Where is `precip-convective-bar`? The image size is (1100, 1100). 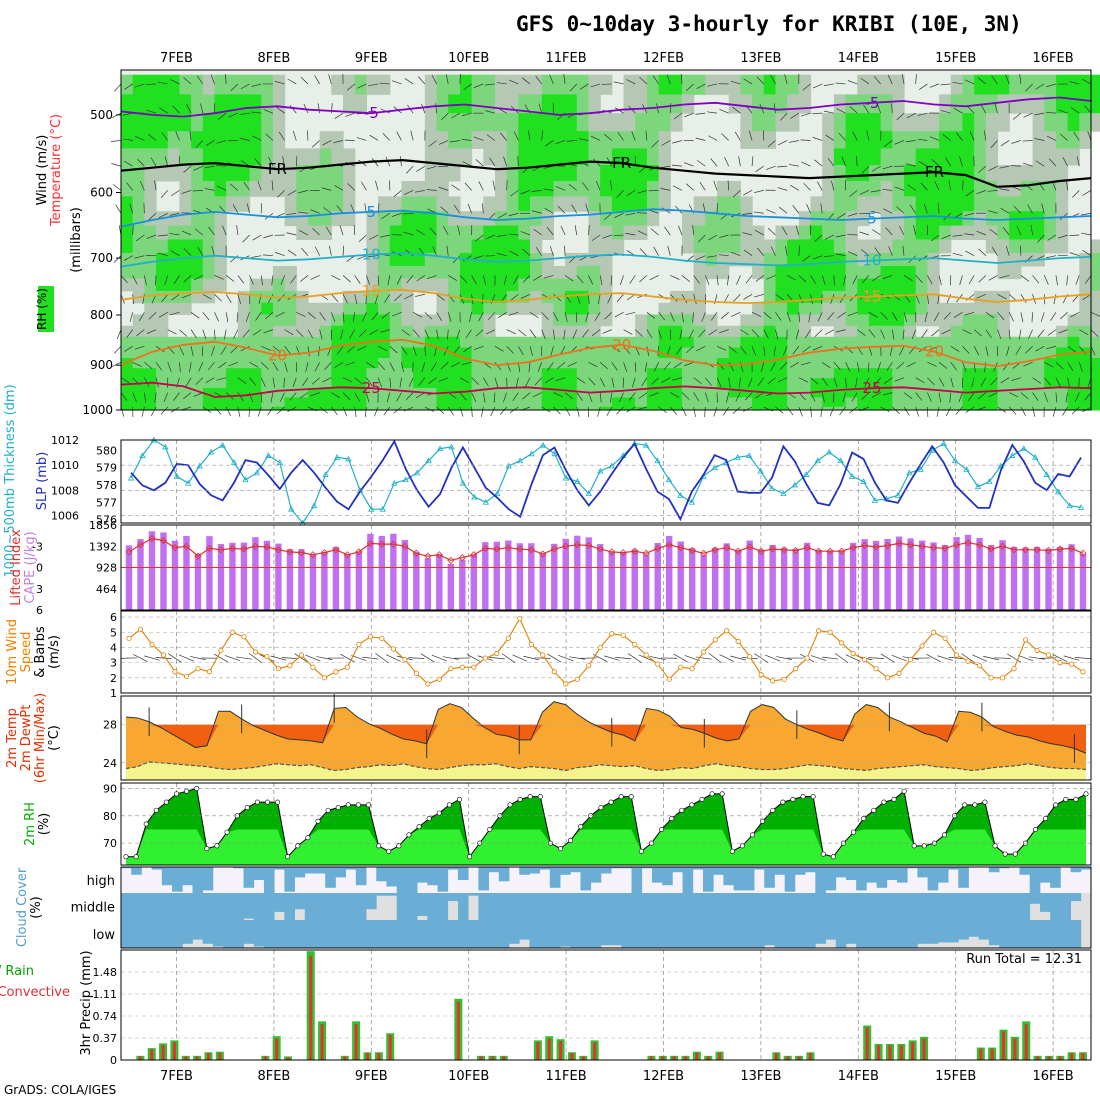
precip-convective-bar is located at coordinates (504, 1058).